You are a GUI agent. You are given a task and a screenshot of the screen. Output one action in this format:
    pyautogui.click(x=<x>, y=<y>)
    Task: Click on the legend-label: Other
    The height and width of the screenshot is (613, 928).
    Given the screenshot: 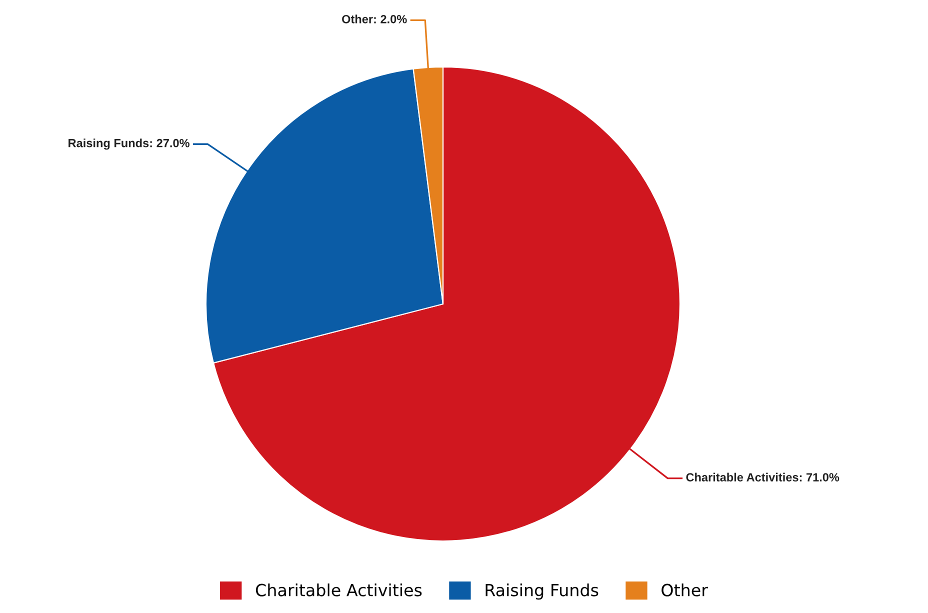 What is the action you would take?
    pyautogui.click(x=685, y=590)
    